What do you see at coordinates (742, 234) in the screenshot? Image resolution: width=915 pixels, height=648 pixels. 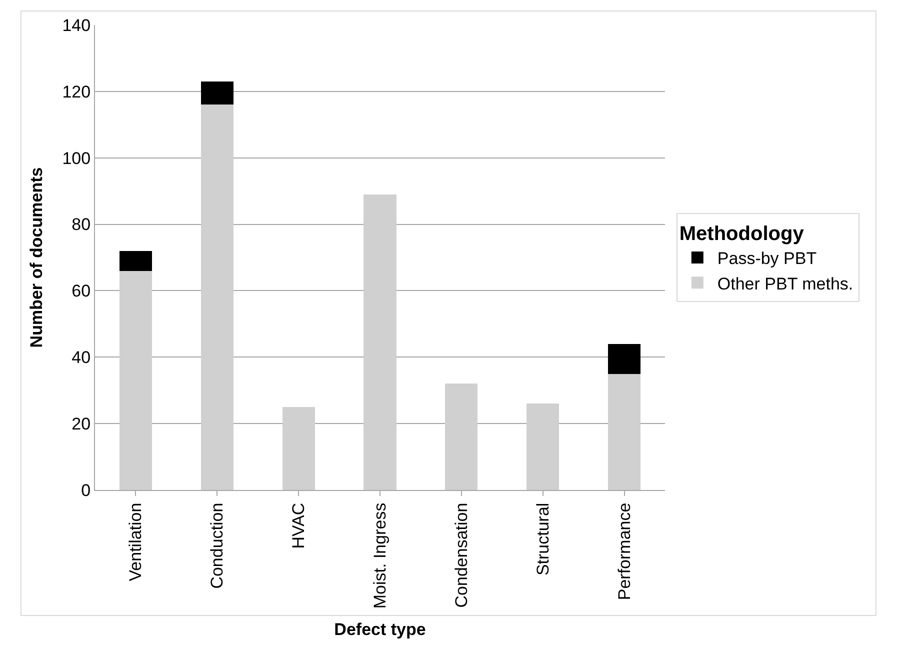 I see `legend-title: Methodology` at bounding box center [742, 234].